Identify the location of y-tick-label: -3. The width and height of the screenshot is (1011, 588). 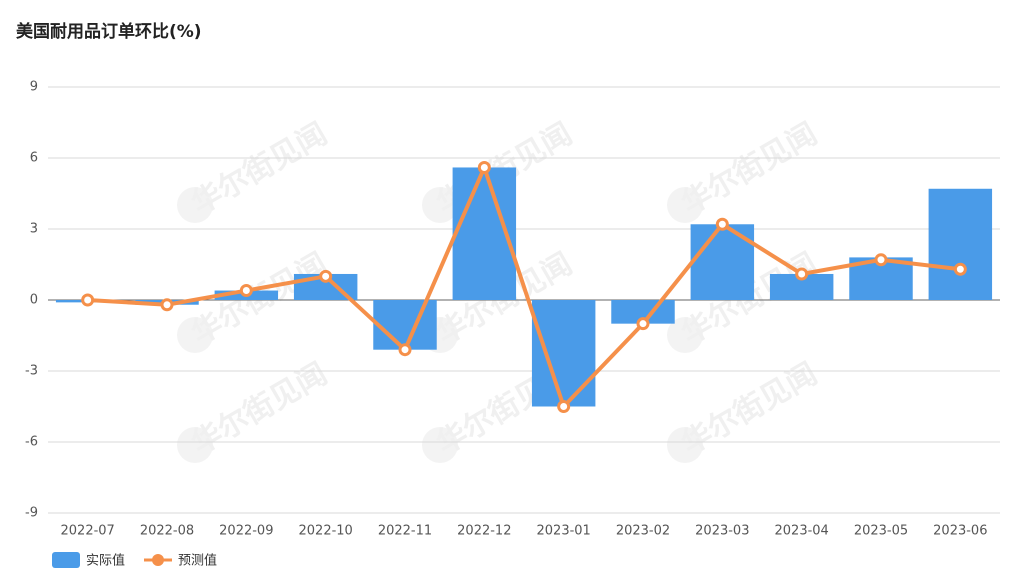
(31, 371).